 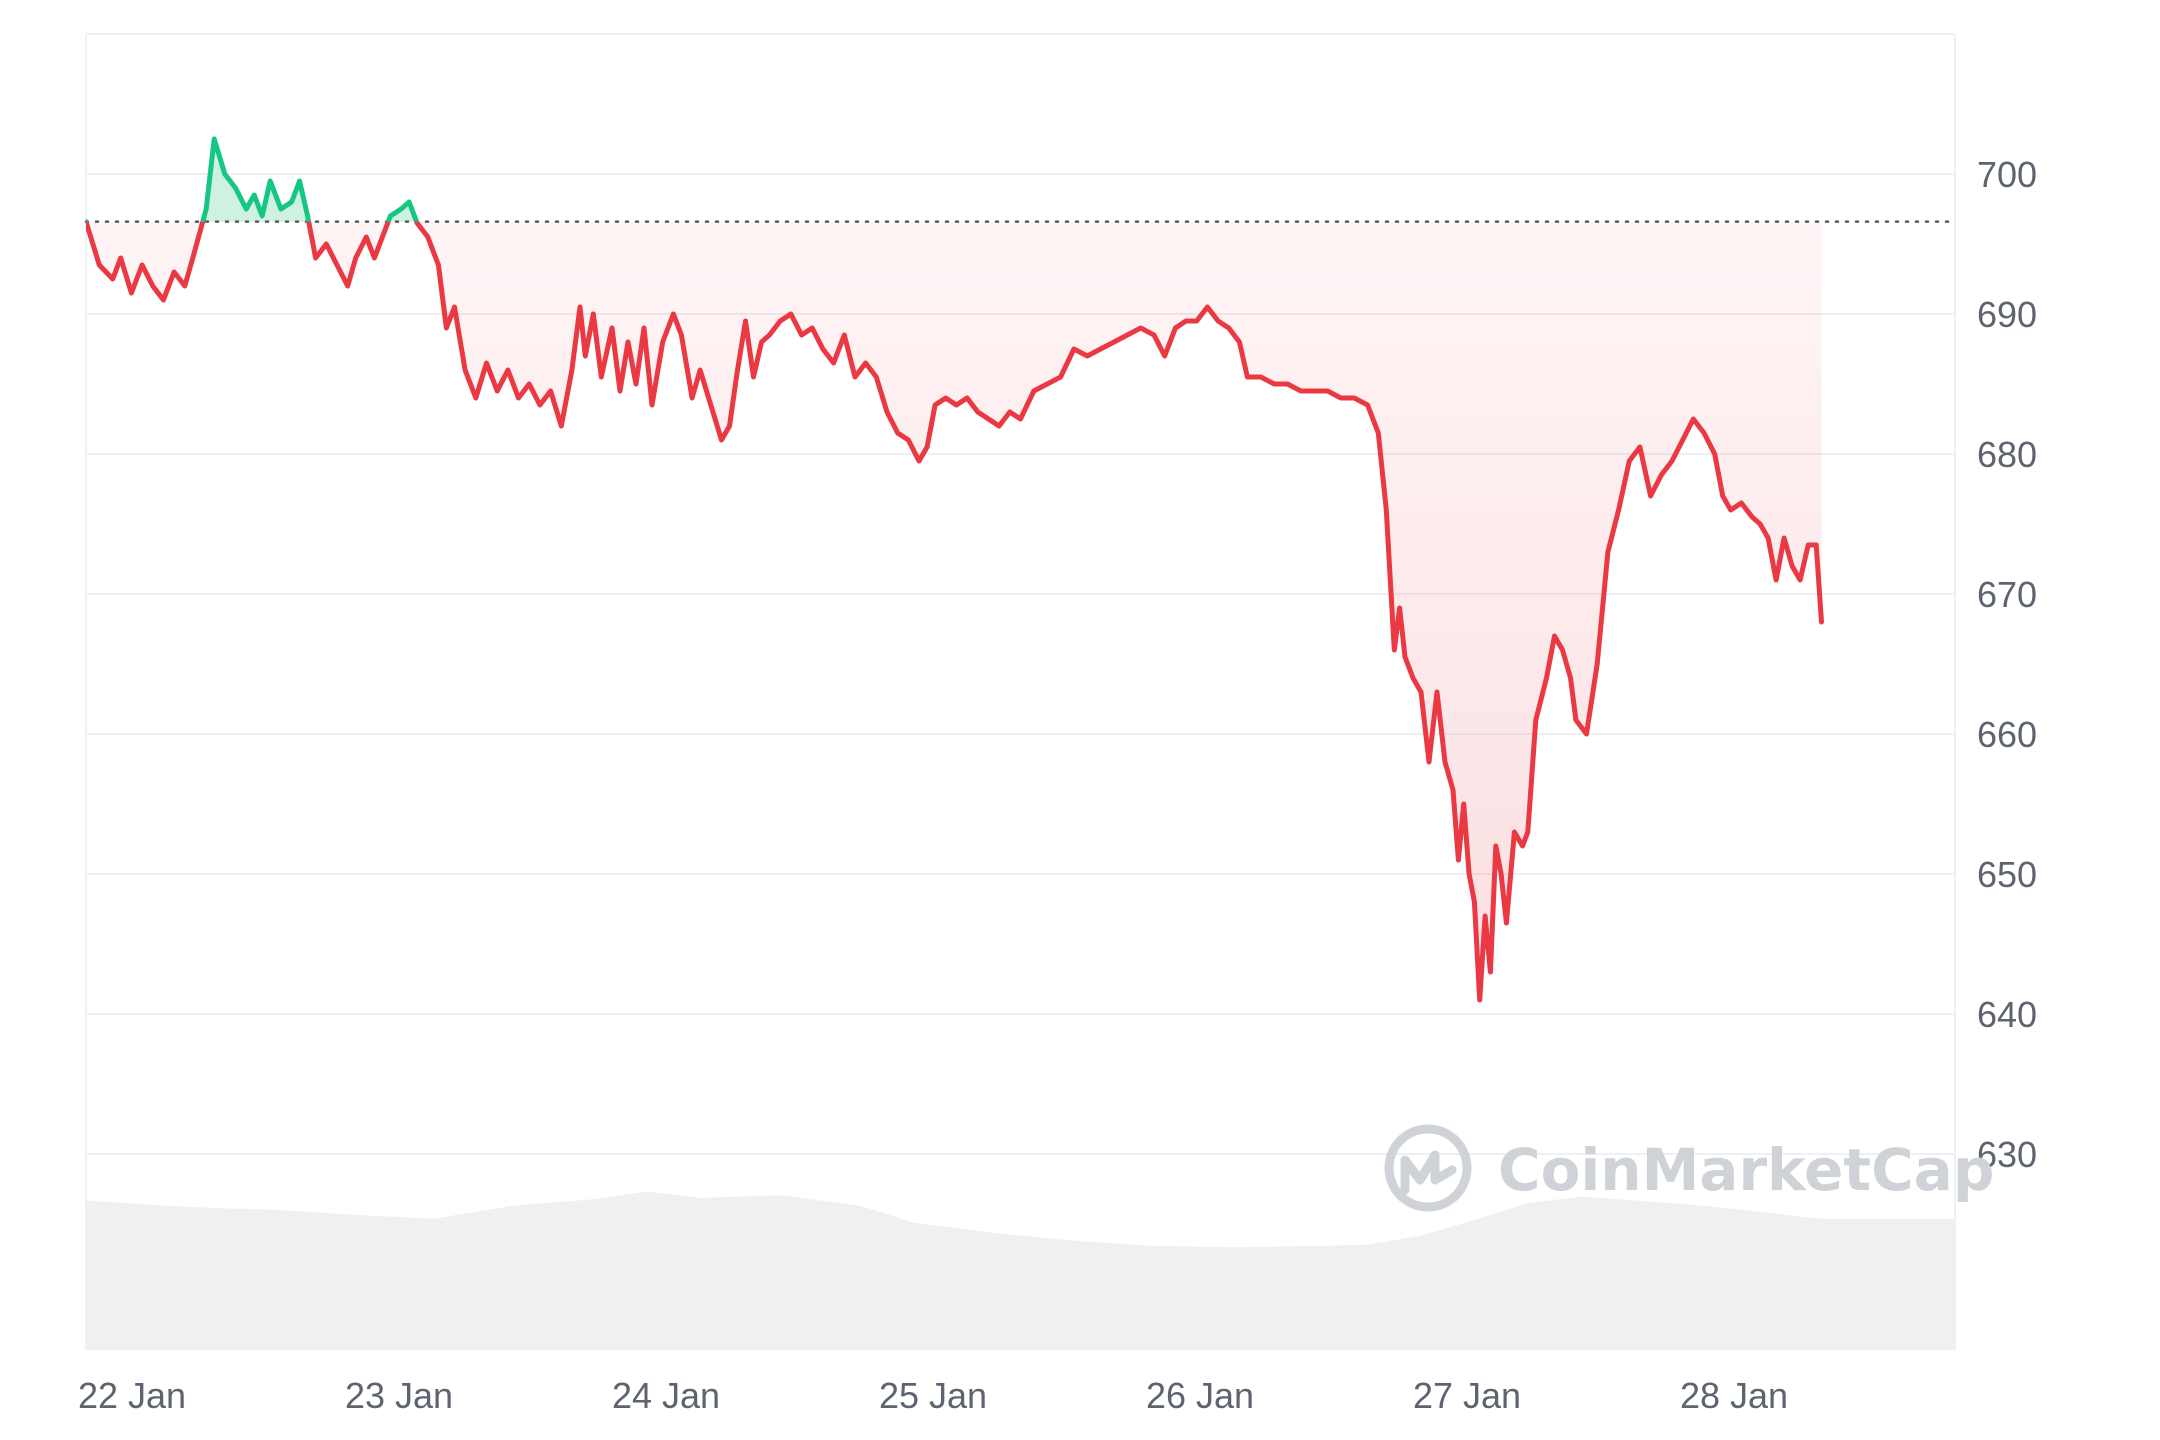 I want to click on x-tick-label-1: 23 Jan, so click(x=399, y=1395).